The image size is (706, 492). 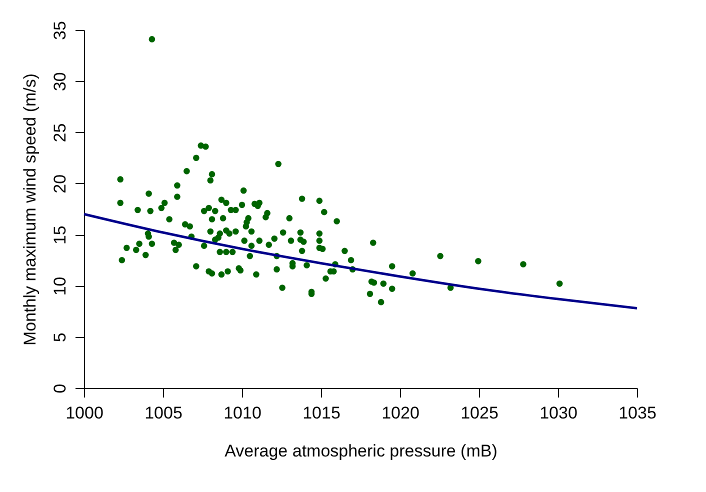 I want to click on y-tick-label: 10, so click(x=60, y=286).